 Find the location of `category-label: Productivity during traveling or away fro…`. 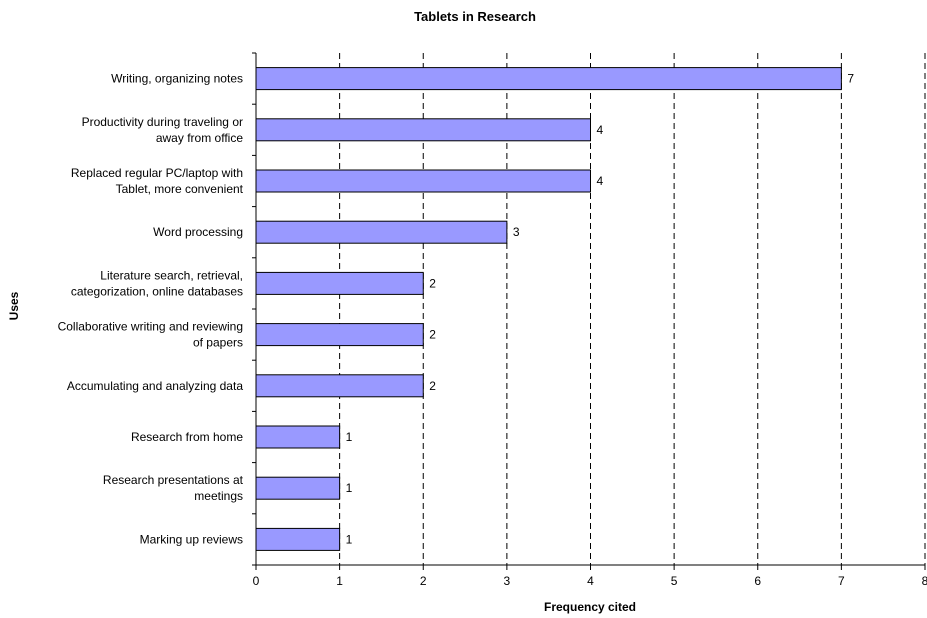

category-label: Productivity during traveling or away fro… is located at coordinates (163, 130).